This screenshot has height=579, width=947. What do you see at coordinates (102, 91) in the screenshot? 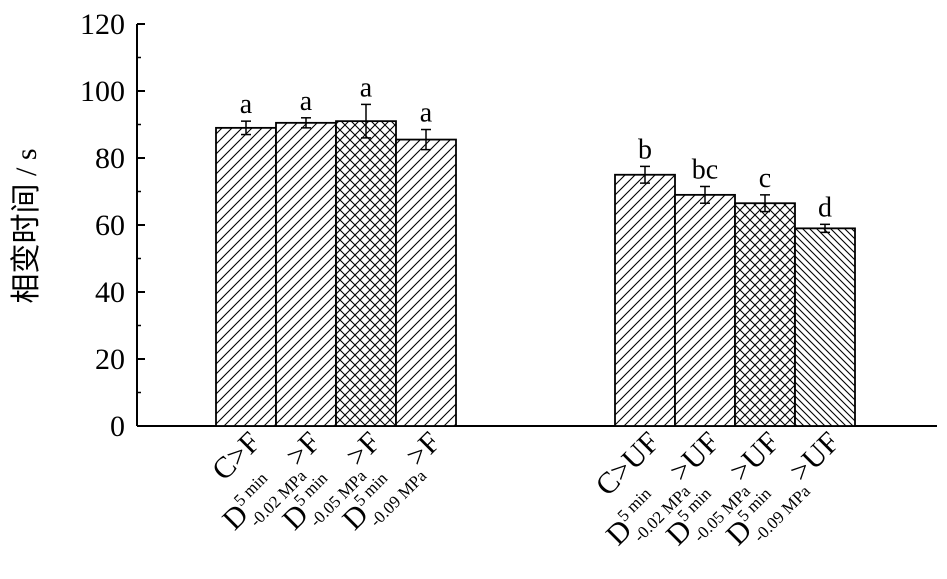
I see `y-tick-label: 100` at bounding box center [102, 91].